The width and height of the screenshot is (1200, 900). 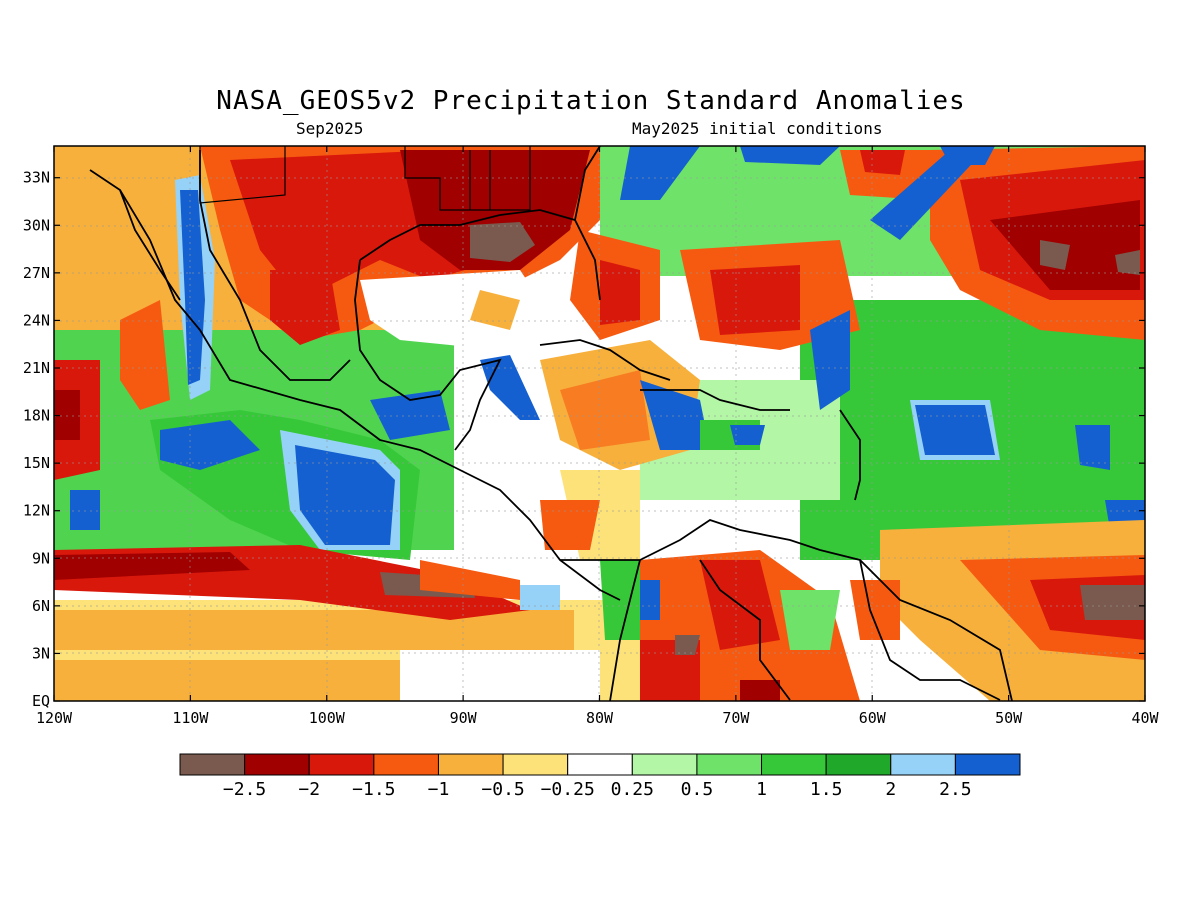 What do you see at coordinates (244, 789) in the screenshot?
I see `colorbar-label: −2.5` at bounding box center [244, 789].